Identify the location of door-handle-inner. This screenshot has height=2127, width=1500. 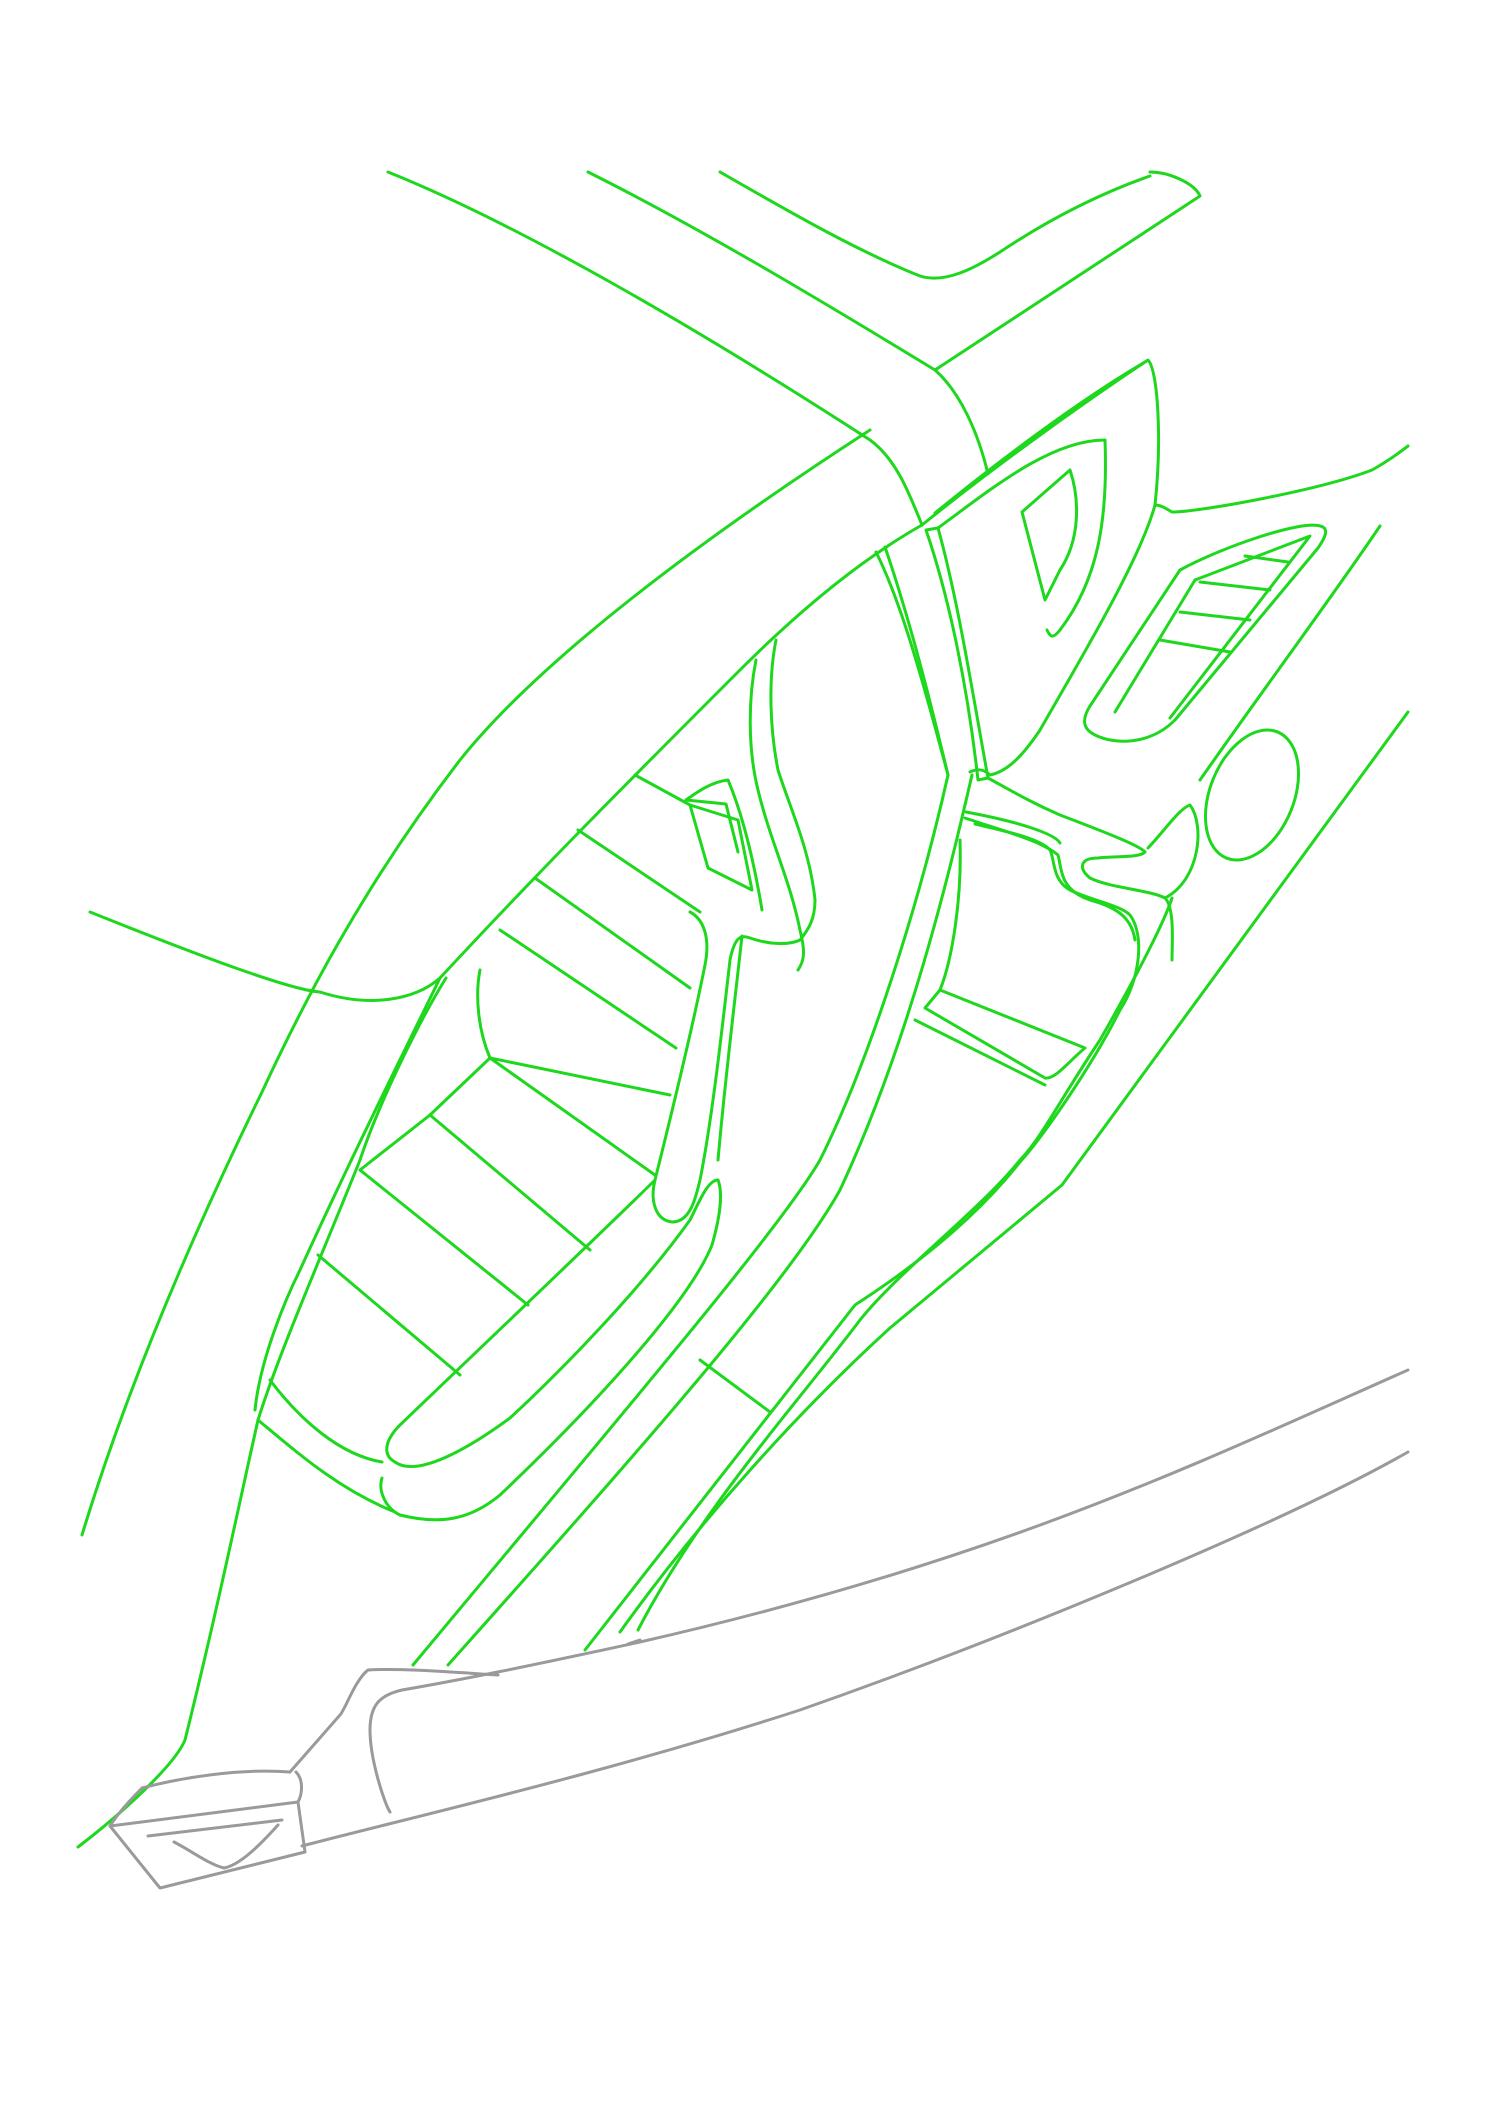
(730, 1048).